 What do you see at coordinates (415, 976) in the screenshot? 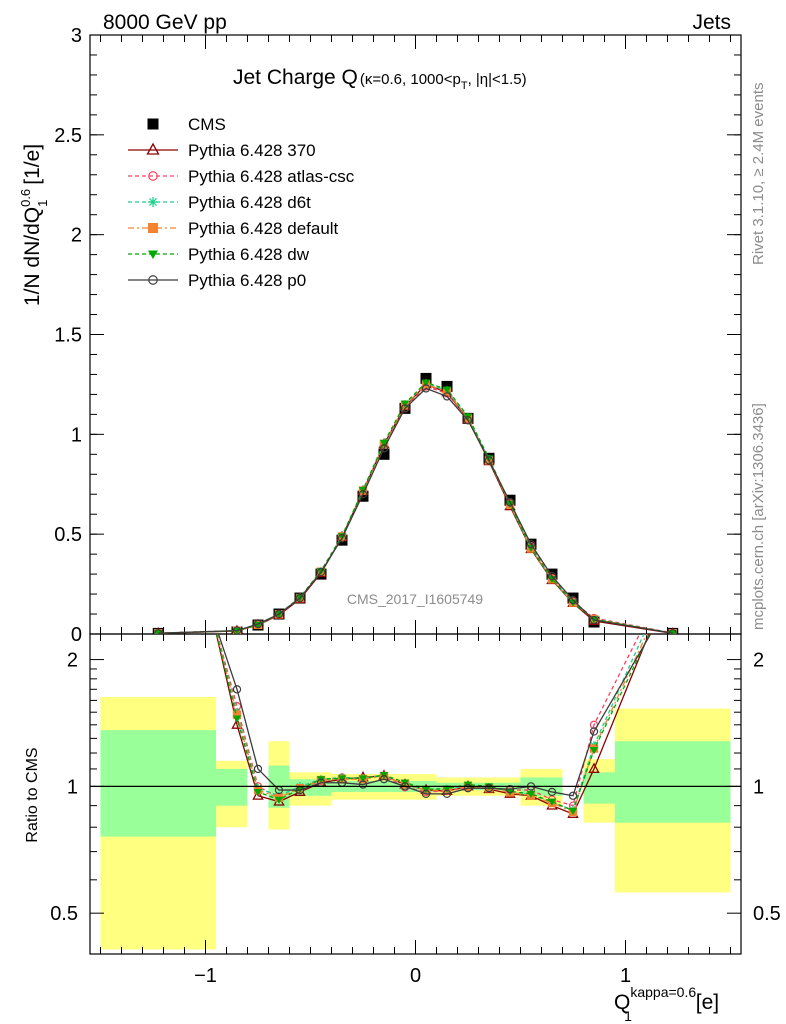
I see `x-tick-label: 0` at bounding box center [415, 976].